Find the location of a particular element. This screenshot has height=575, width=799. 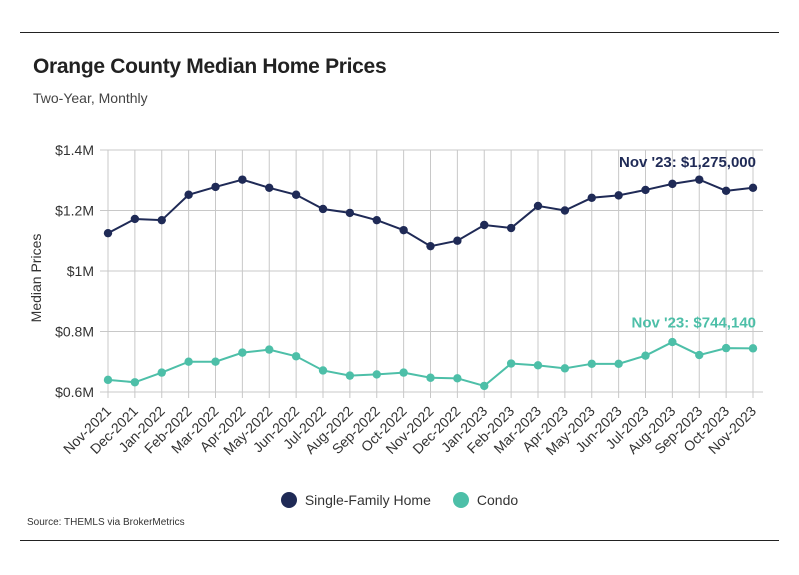

legend-item-condo: Condo is located at coordinates (485, 500).